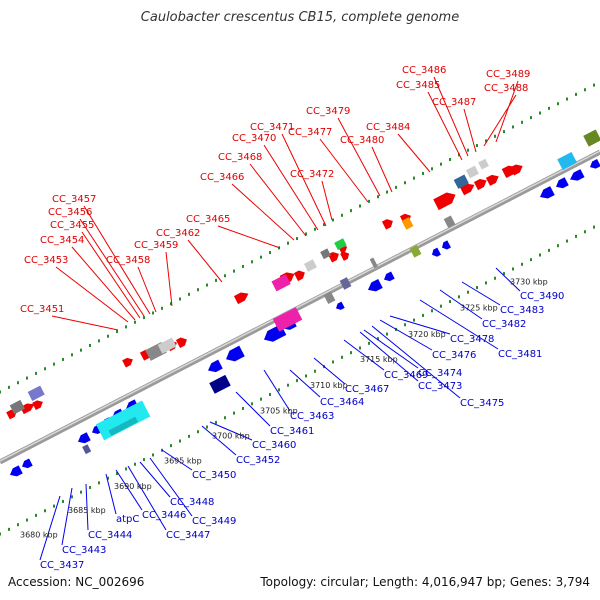  I want to click on gene-label-cc_3462: CC_3462, so click(178, 233).